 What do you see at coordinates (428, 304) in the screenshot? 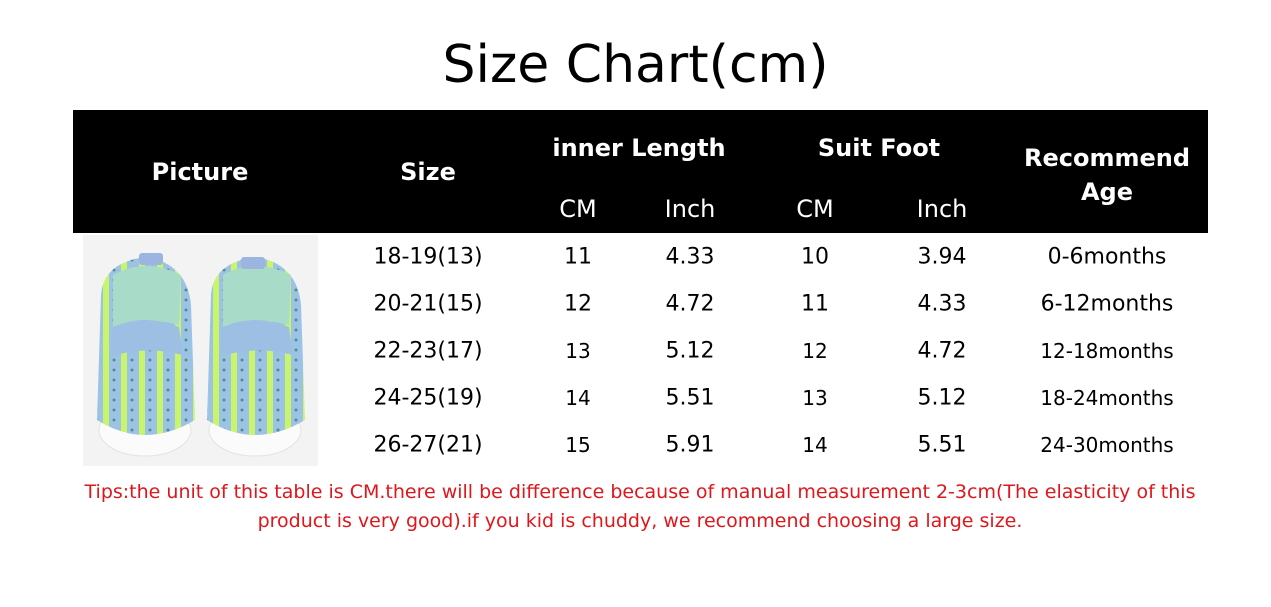
I see `cell-size: 20-21(15)` at bounding box center [428, 304].